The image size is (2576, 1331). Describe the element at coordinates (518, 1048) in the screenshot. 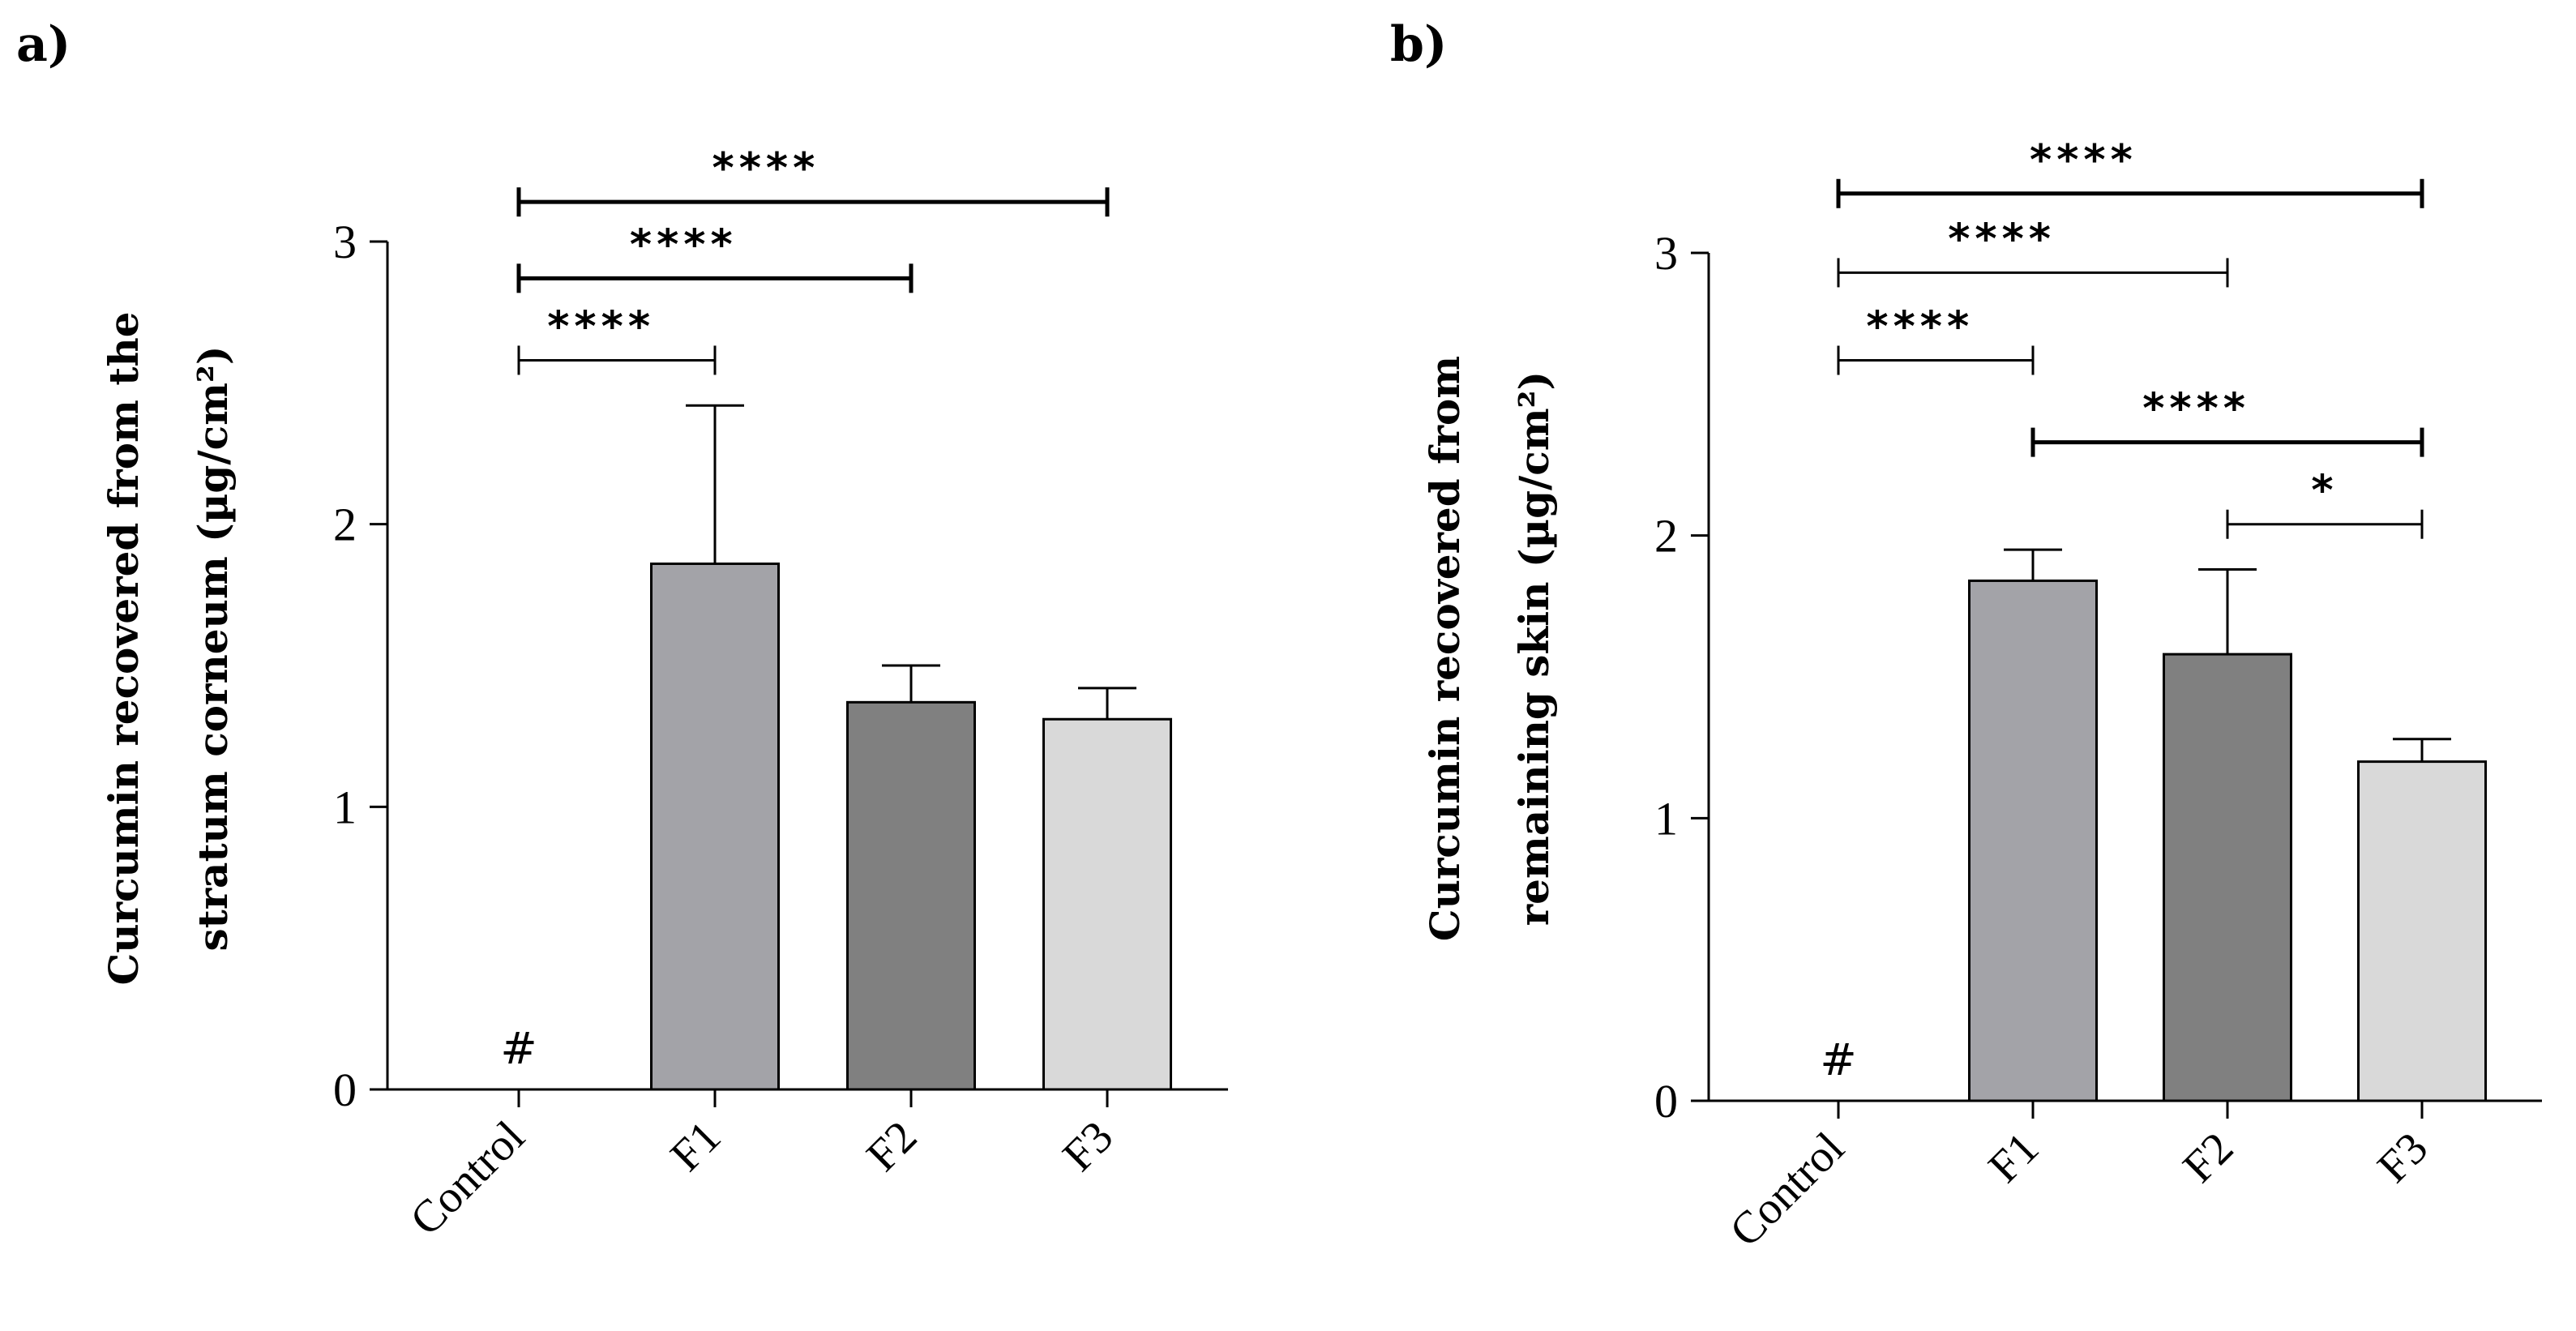

I see `p1-missing-marker-0: #` at that location.